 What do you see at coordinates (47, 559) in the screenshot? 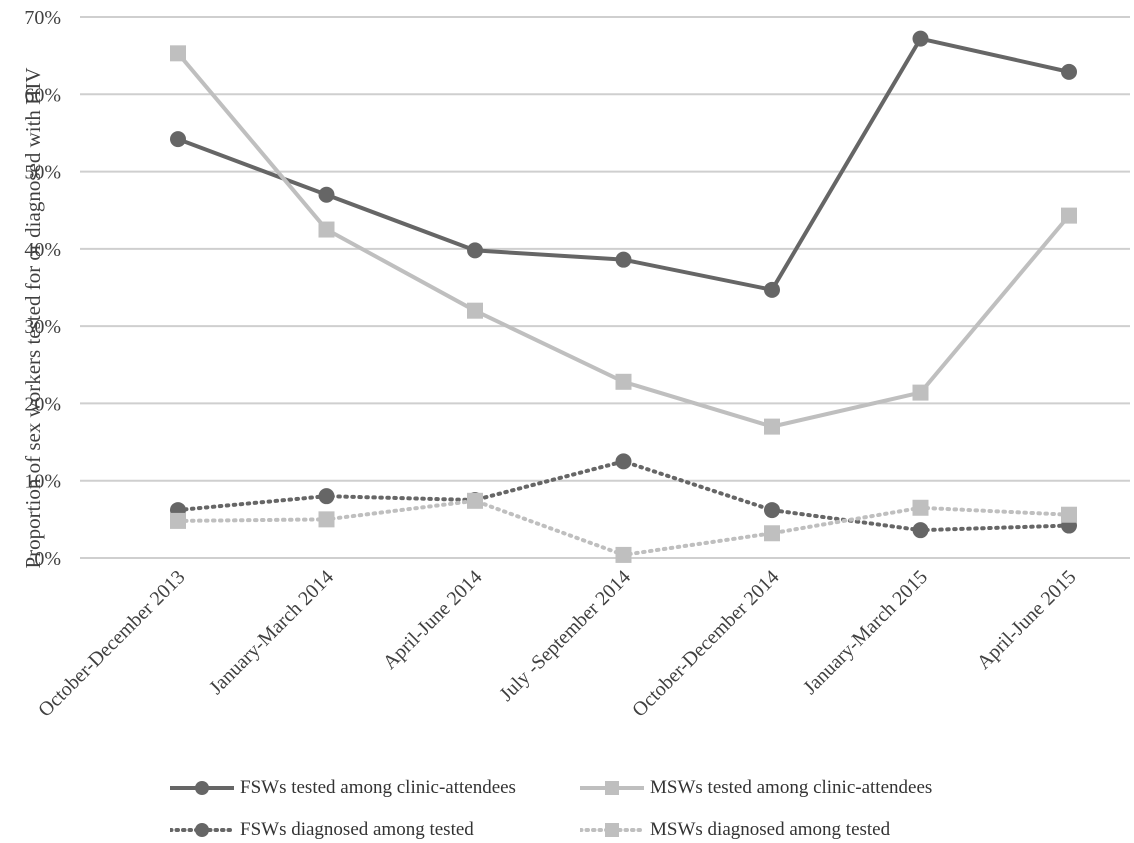
I see `y-tick-label: 0%` at bounding box center [47, 559].